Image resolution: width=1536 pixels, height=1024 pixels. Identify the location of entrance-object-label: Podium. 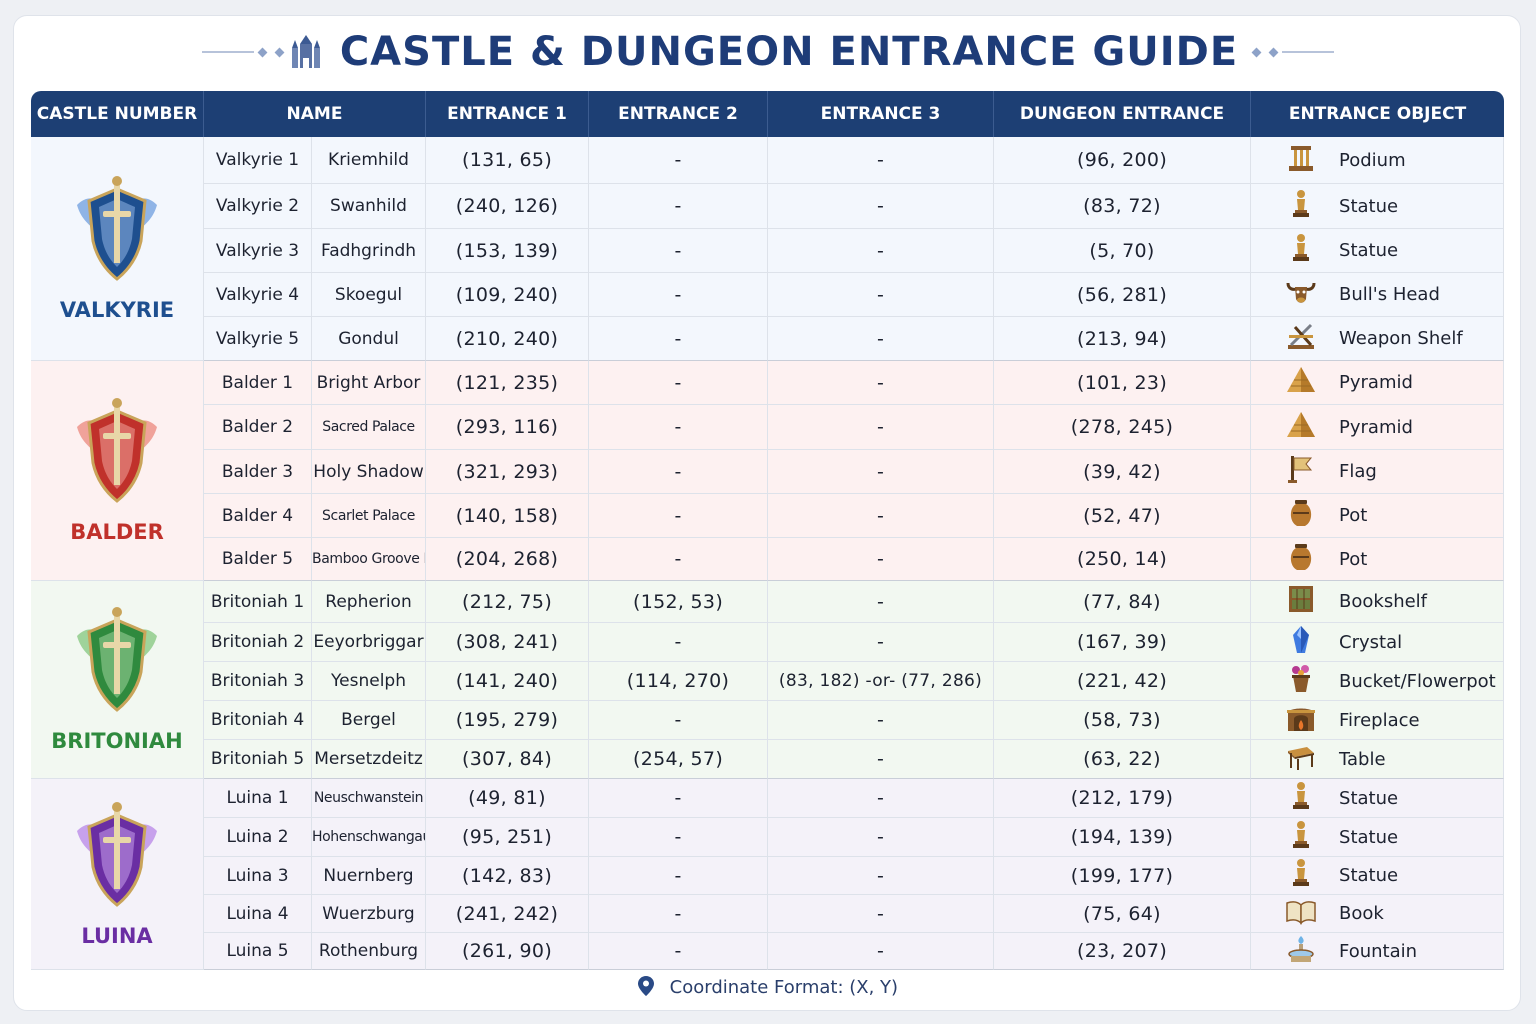
(1372, 160).